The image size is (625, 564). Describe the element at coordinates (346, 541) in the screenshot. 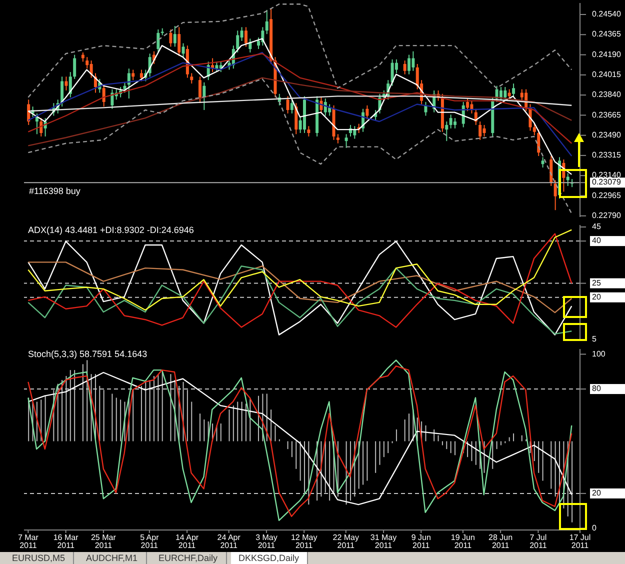

I see `x-tick-label: 22 May 2011` at that location.